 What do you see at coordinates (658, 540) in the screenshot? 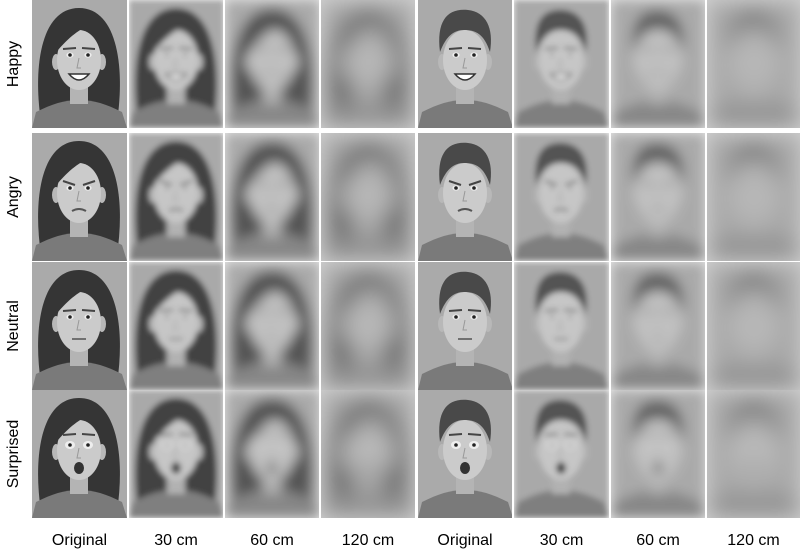
I see `column-label: 60 cm` at bounding box center [658, 540].